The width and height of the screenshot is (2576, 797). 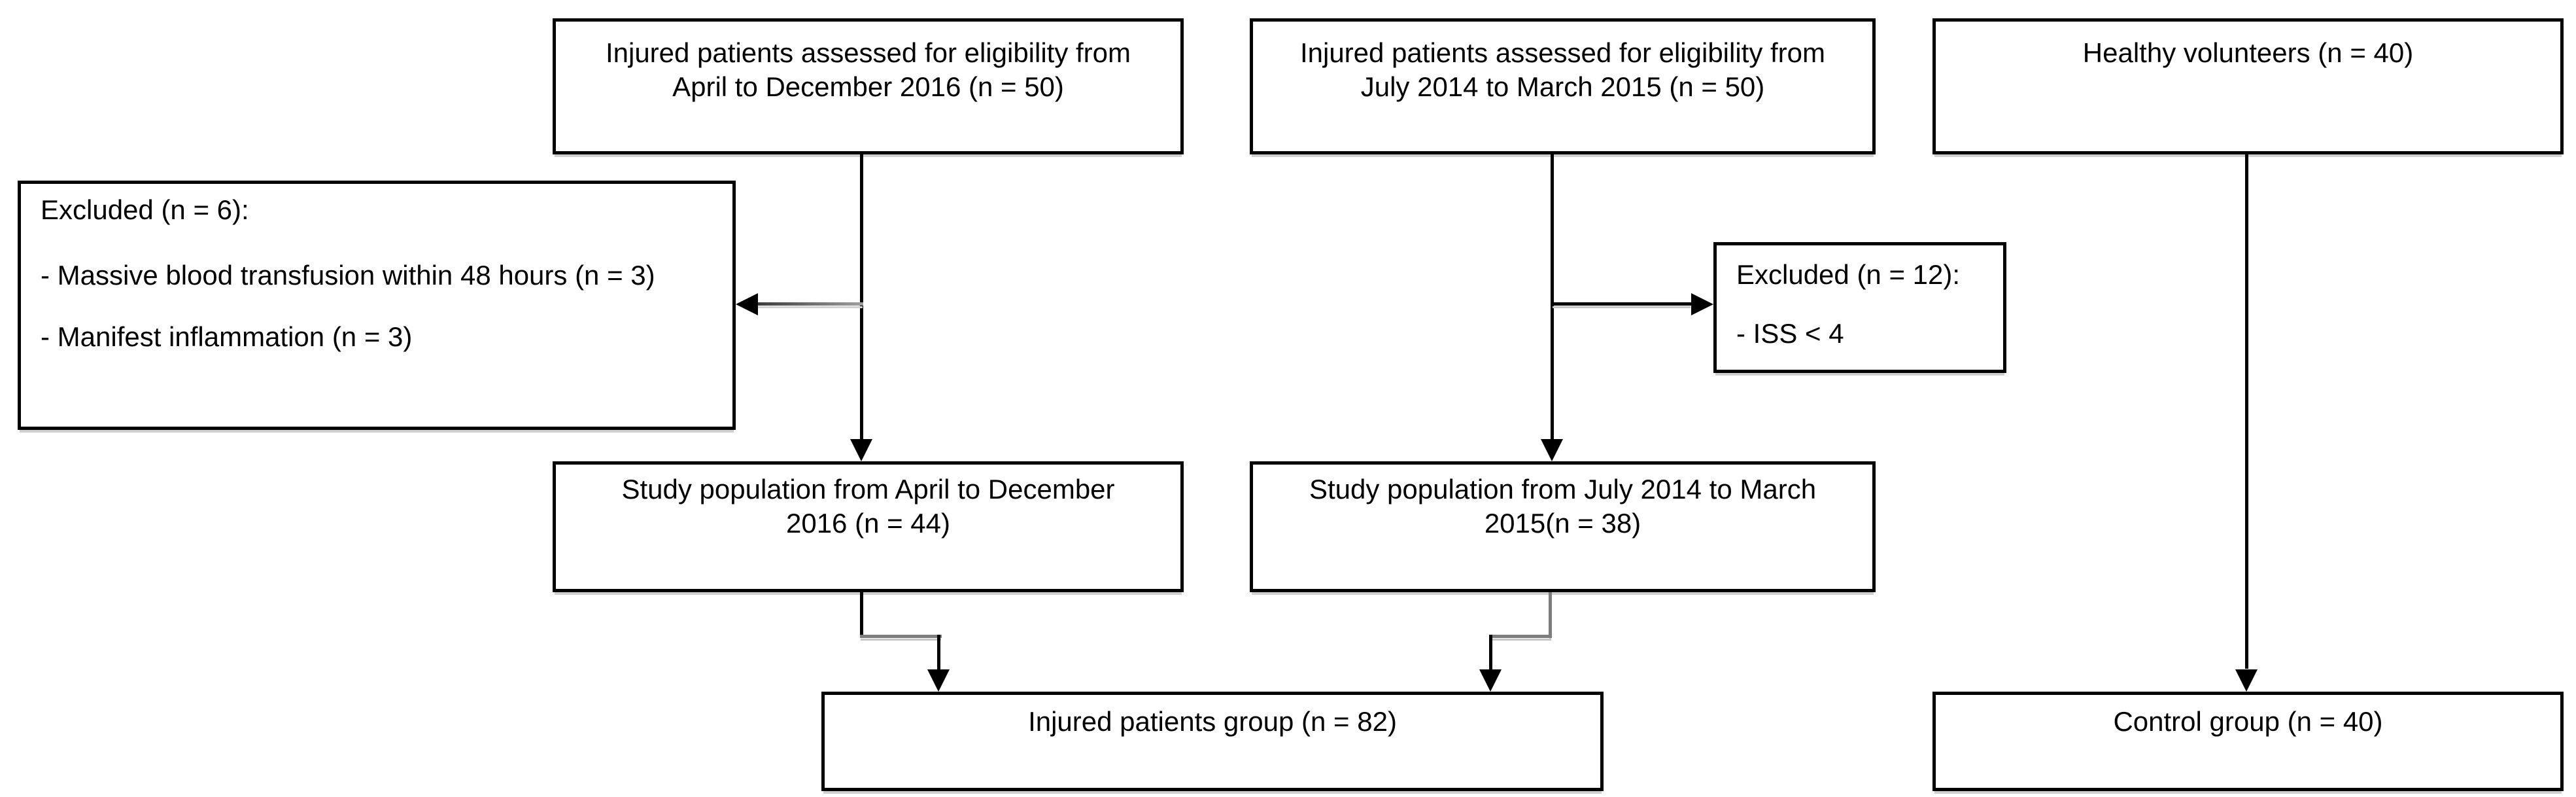 I want to click on connector-eligibility2016-study2016-line, so click(x=862, y=298).